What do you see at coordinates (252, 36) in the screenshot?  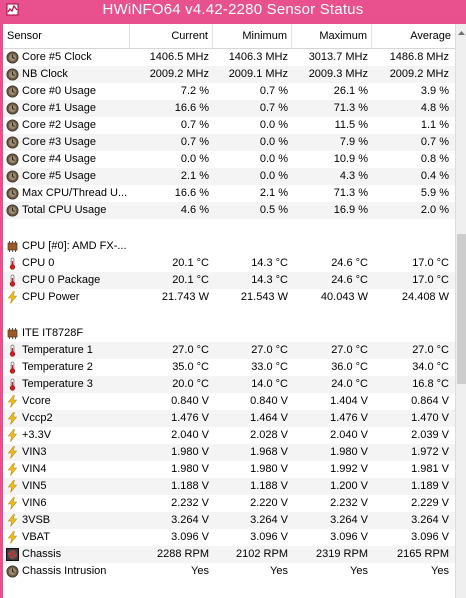 I see `column-minimum: Minimum` at bounding box center [252, 36].